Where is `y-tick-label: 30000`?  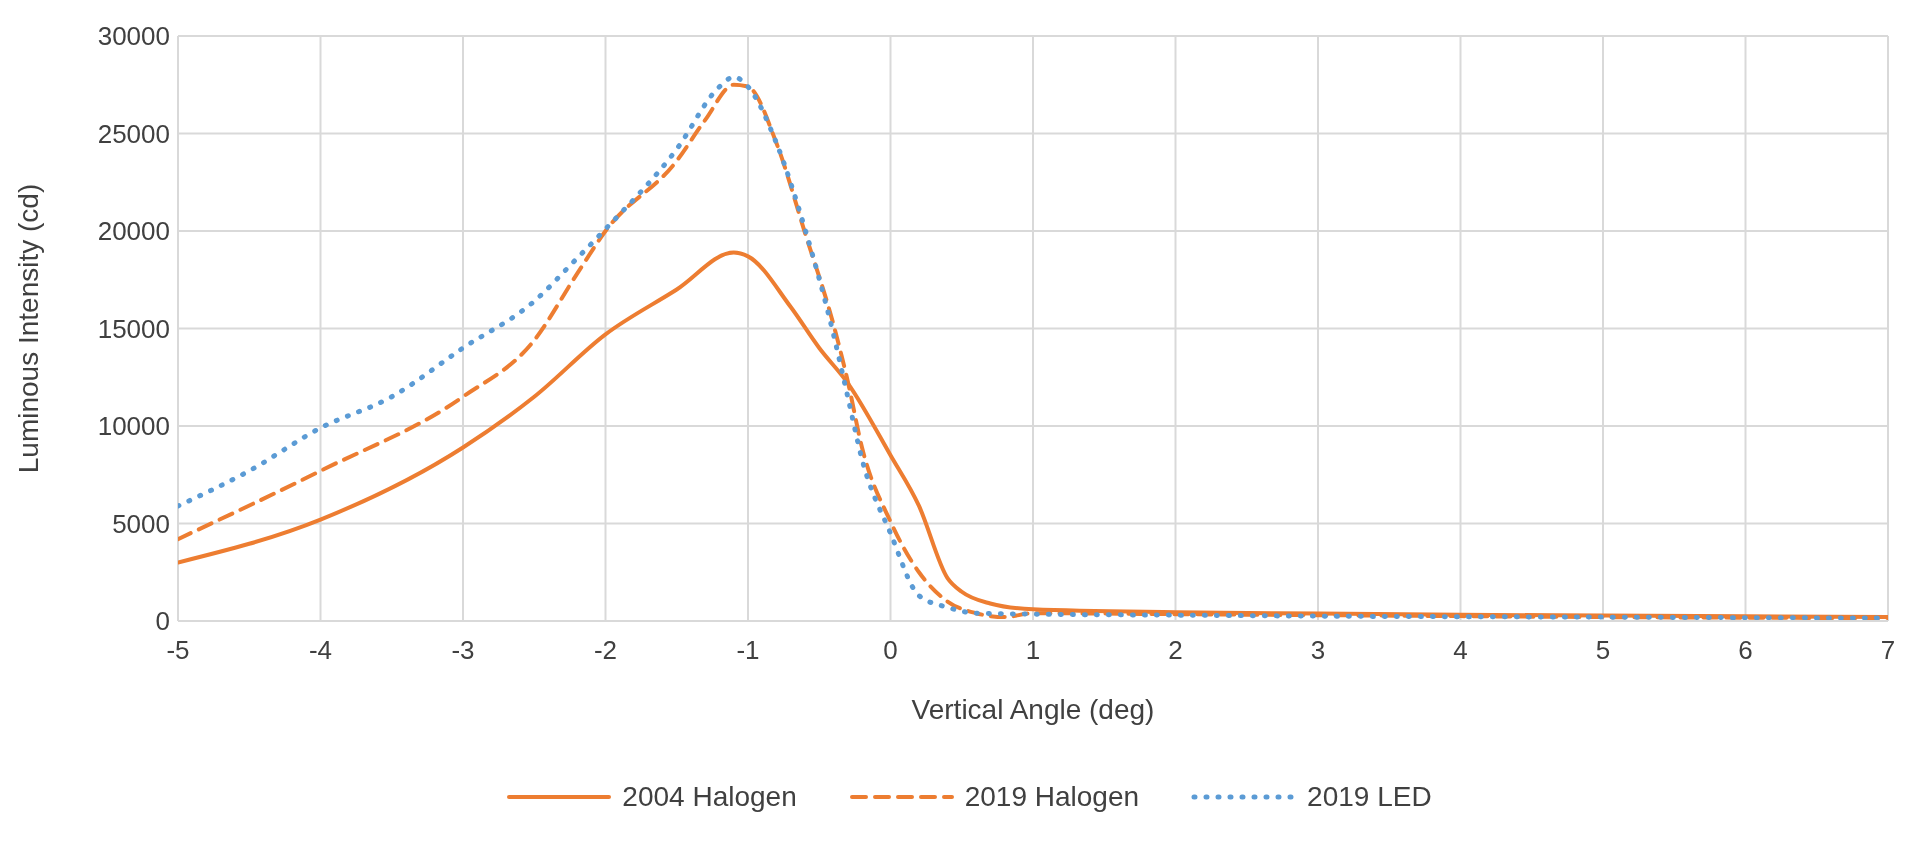
y-tick-label: 30000 is located at coordinates (133, 36).